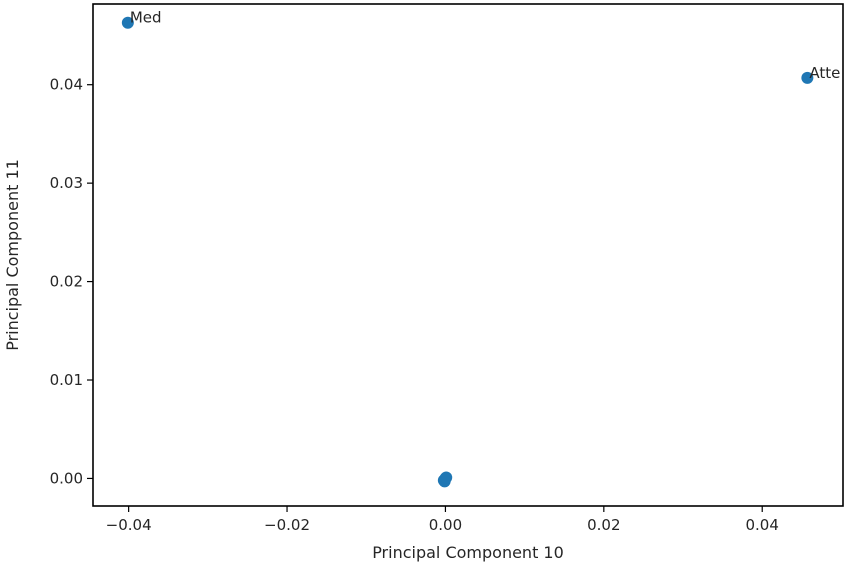  What do you see at coordinates (66, 282) in the screenshot?
I see `y-tick-label: 0.02` at bounding box center [66, 282].